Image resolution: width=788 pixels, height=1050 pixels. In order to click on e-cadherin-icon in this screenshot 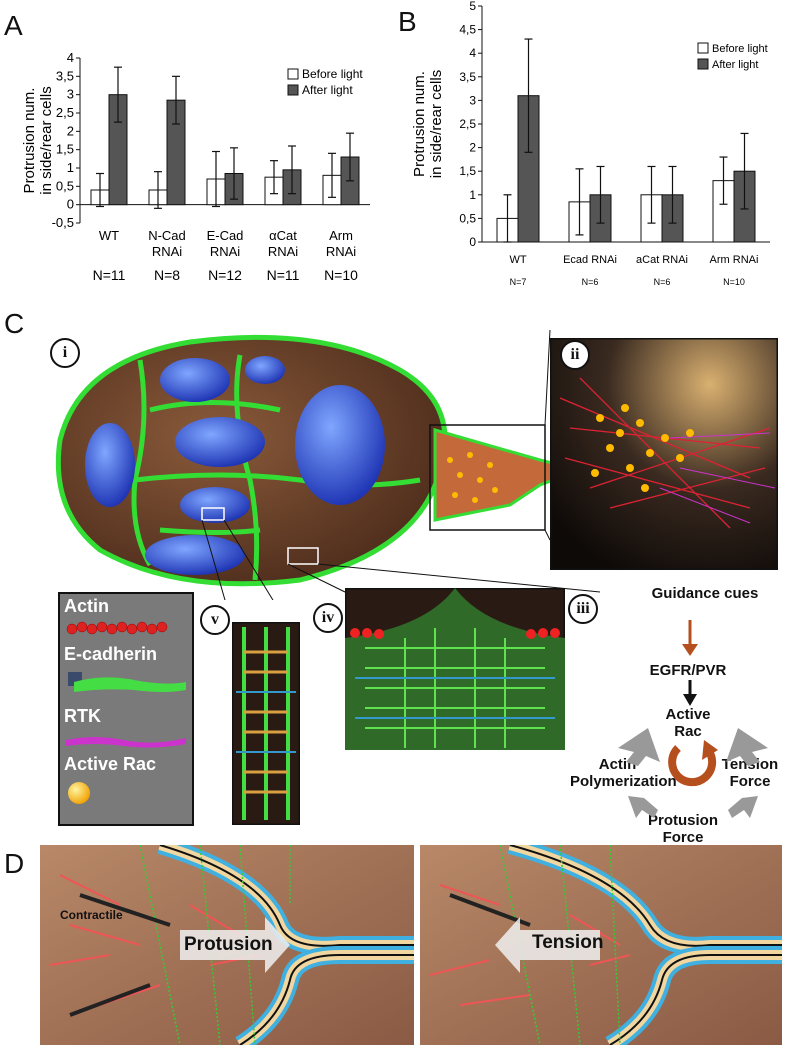, I will do `click(127, 682)`.